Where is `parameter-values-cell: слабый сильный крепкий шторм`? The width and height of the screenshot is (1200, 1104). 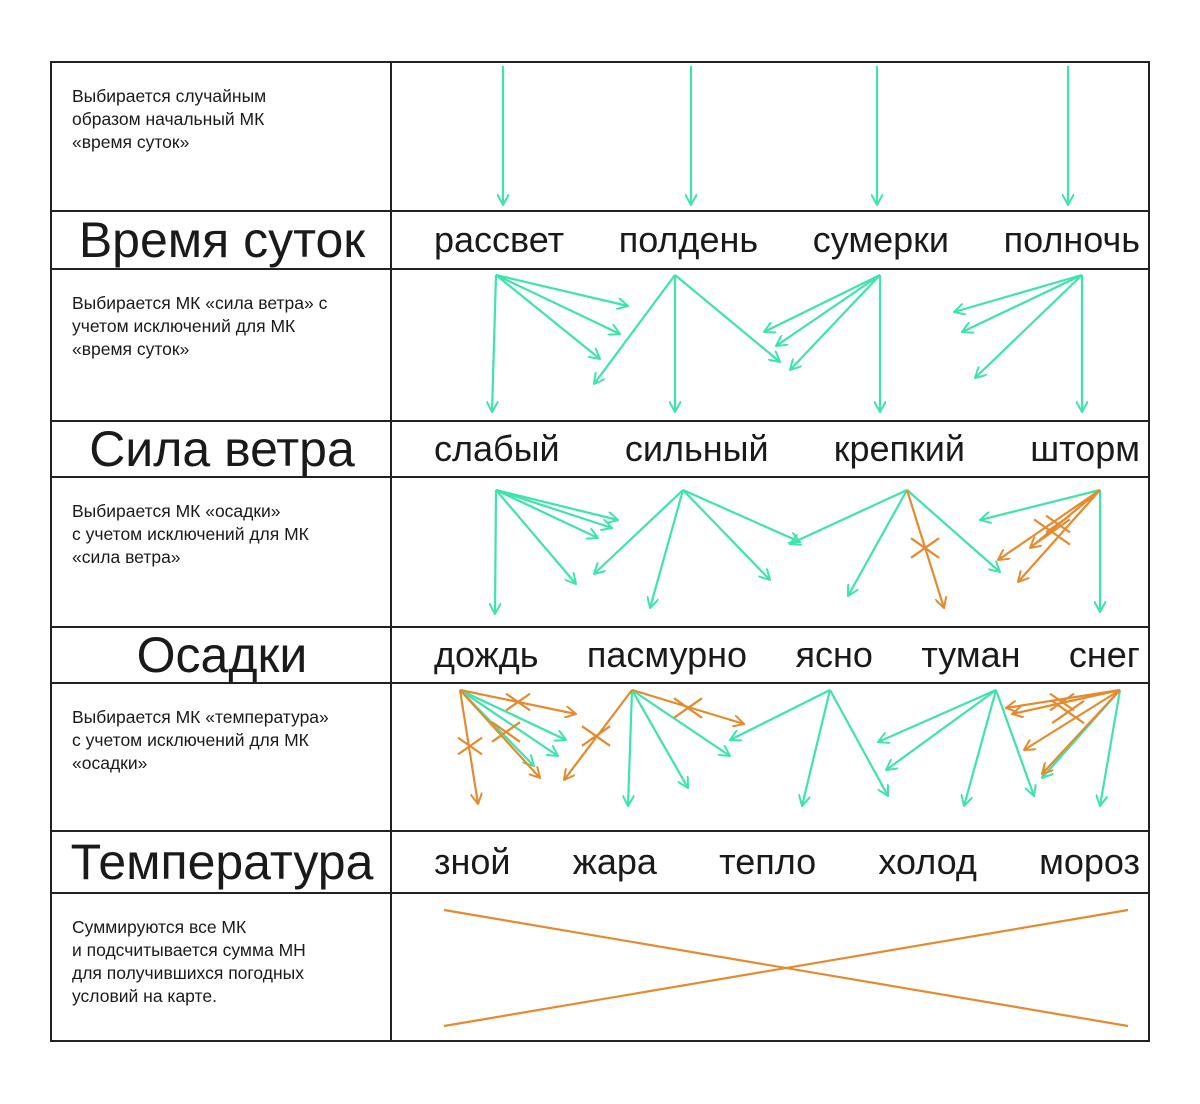
parameter-values-cell: слабый сильный крепкий шторм is located at coordinates (770, 449).